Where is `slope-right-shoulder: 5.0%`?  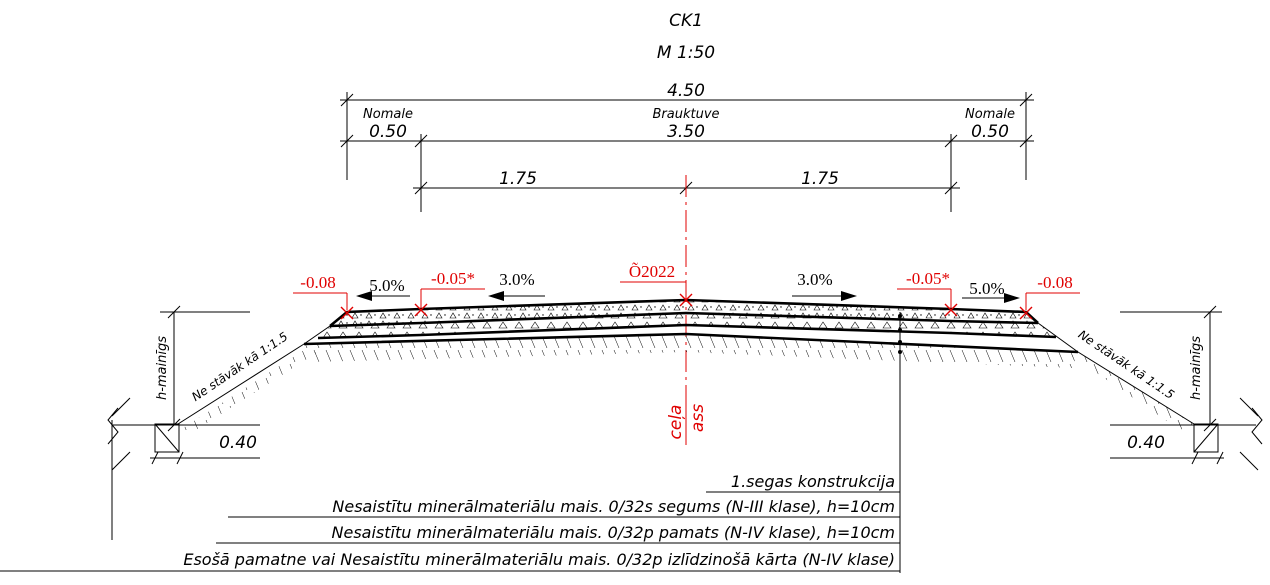
slope-right-shoulder: 5.0% is located at coordinates (986, 288).